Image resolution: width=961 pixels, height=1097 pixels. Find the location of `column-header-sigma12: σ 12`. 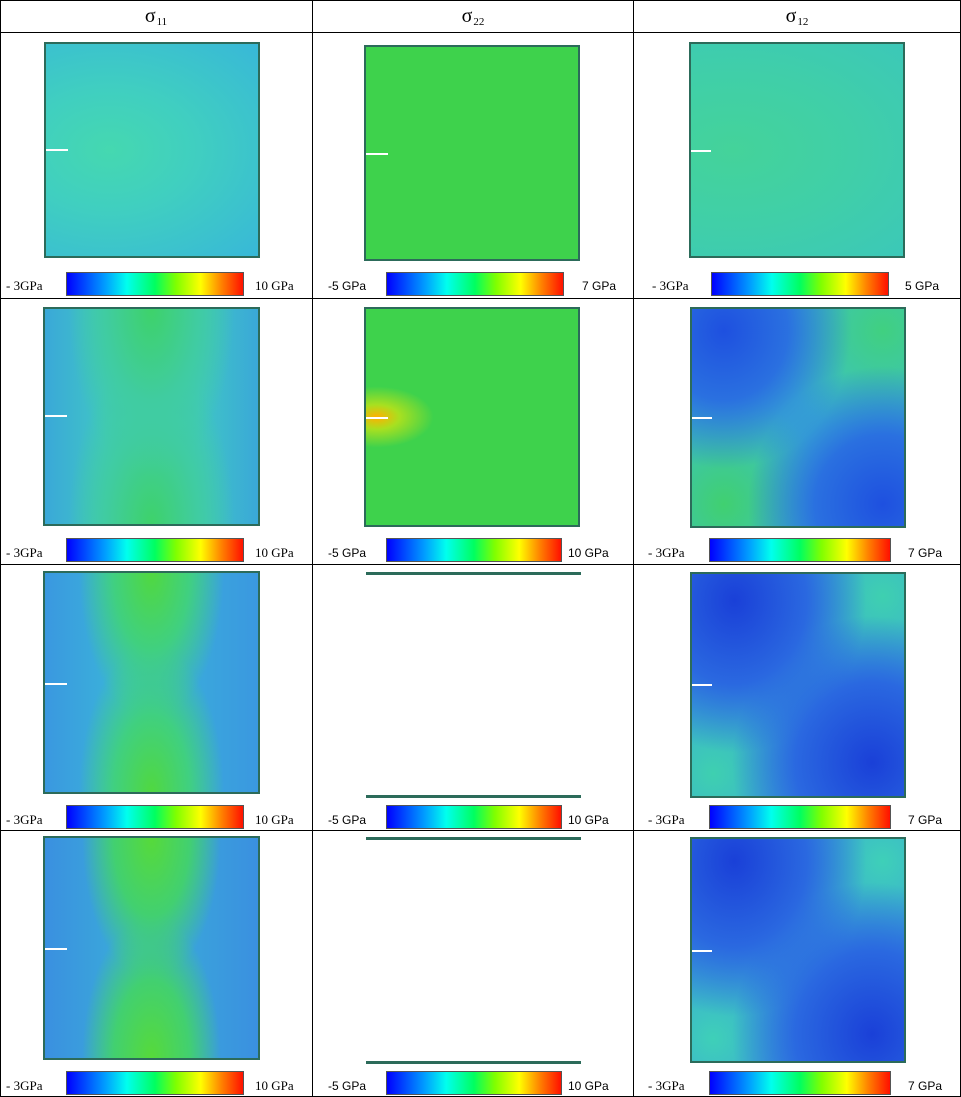

column-header-sigma12: σ 12 is located at coordinates (797, 16).